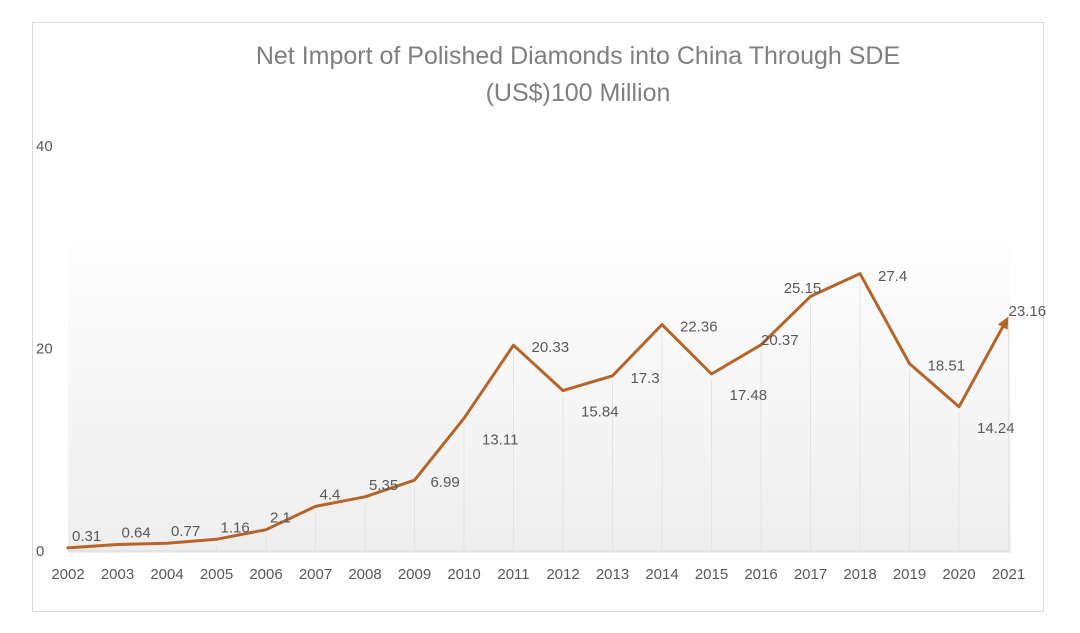 This screenshot has height=633, width=1080. I want to click on data-label: 23.16, so click(1028, 311).